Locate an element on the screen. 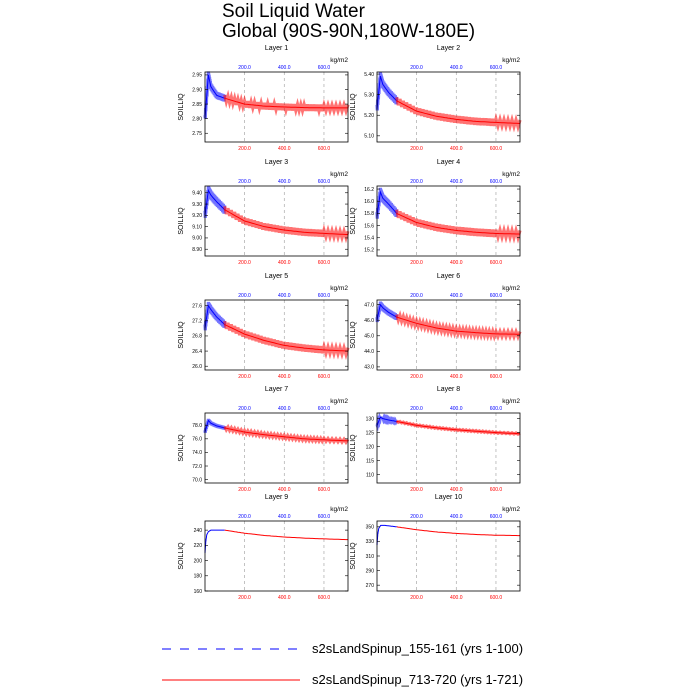  panel-7-xtick-top-2: 400.0 is located at coordinates (284, 409).